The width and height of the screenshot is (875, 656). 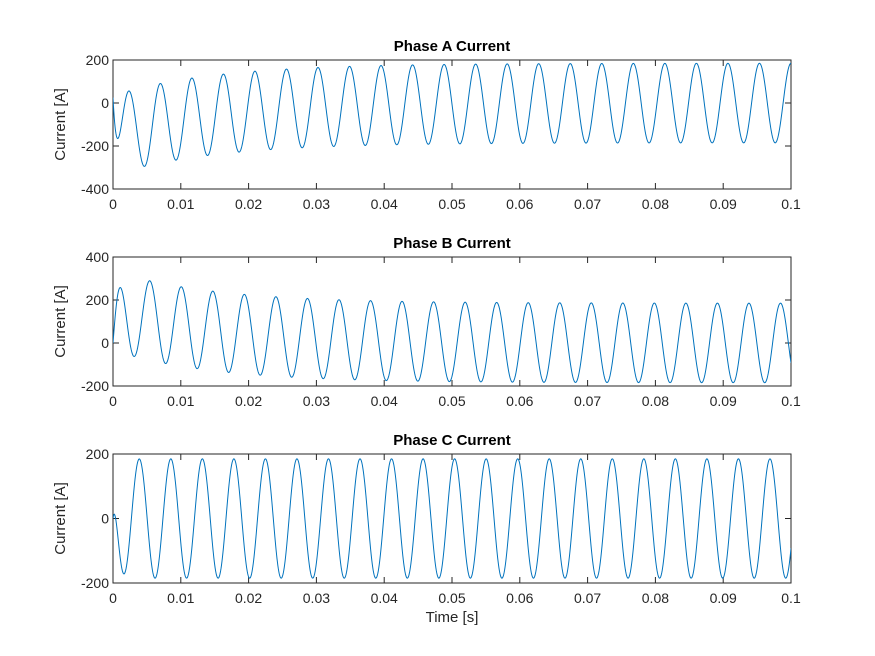 I want to click on y-tick-label: 400, so click(x=98, y=257).